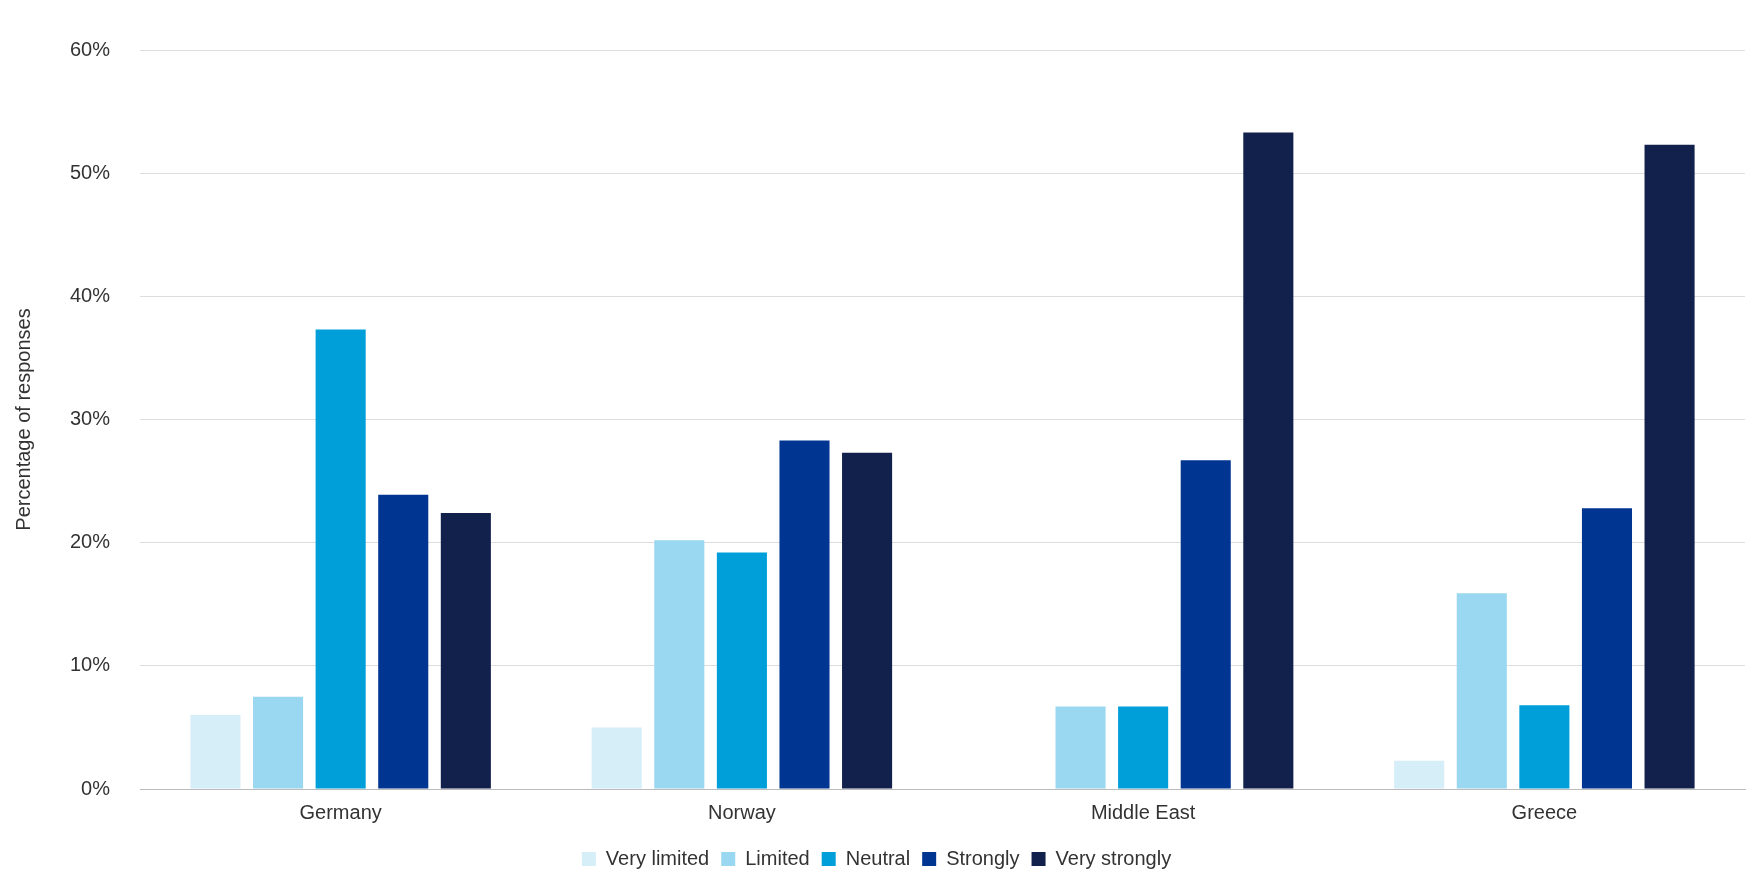 Image resolution: width=1763 pixels, height=887 pixels. Describe the element at coordinates (90, 171) in the screenshot. I see `y-tick-label: 50%` at that location.